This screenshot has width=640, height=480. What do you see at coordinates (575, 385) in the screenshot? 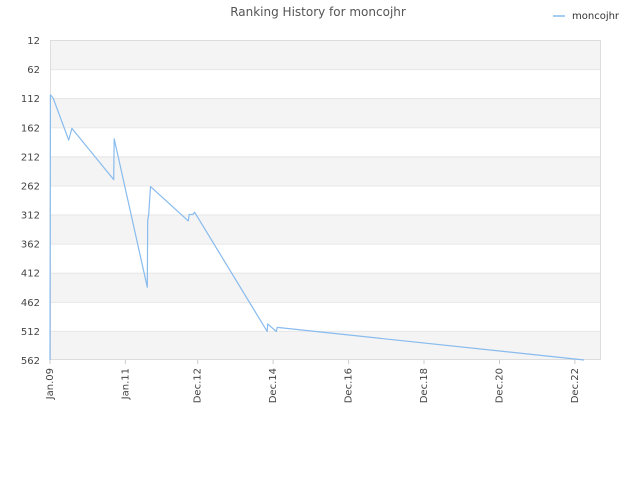
I see `x-tick-label: Dec.22` at bounding box center [575, 385].